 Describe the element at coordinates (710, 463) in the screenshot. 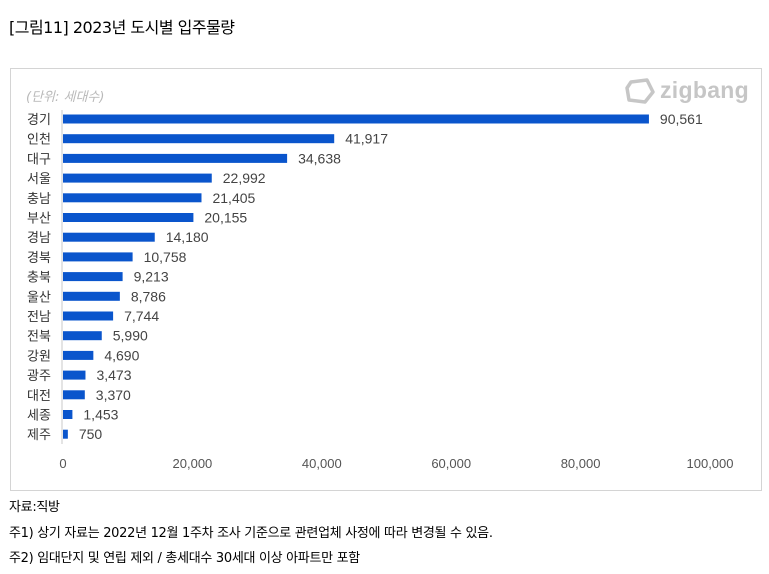

I see `x-tick-label: 100,000` at that location.